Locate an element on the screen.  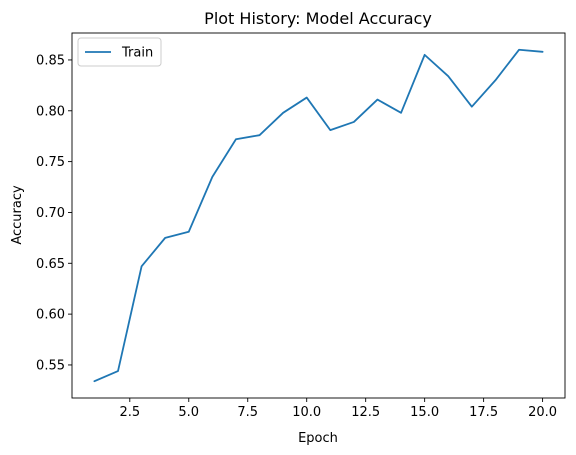
chart-title: Plot History: Model Accuracy is located at coordinates (318, 18).